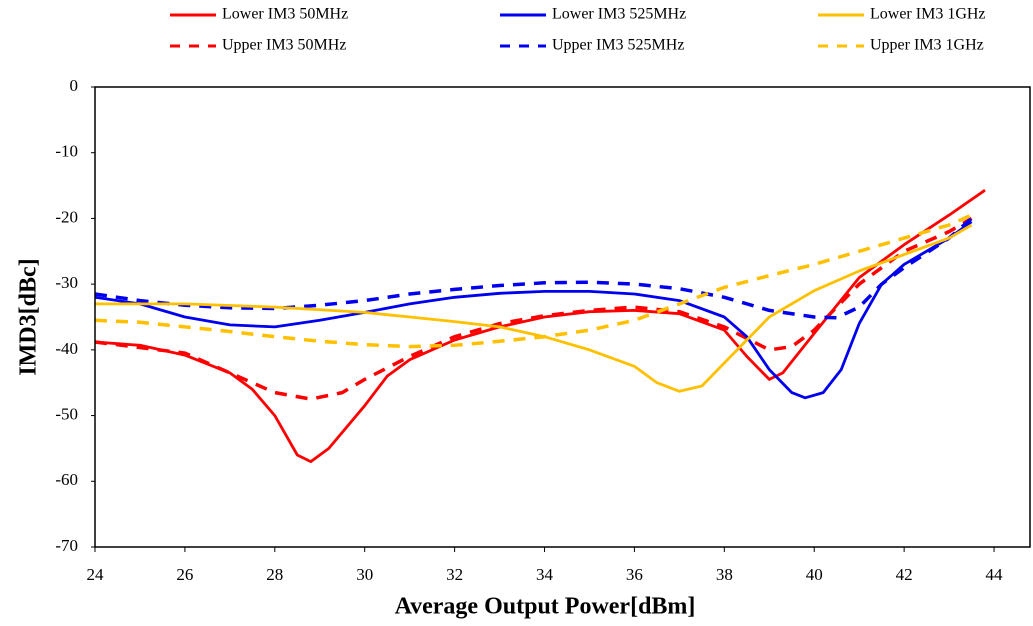 The image size is (1033, 626). I want to click on x-tick-label: 42, so click(904, 574).